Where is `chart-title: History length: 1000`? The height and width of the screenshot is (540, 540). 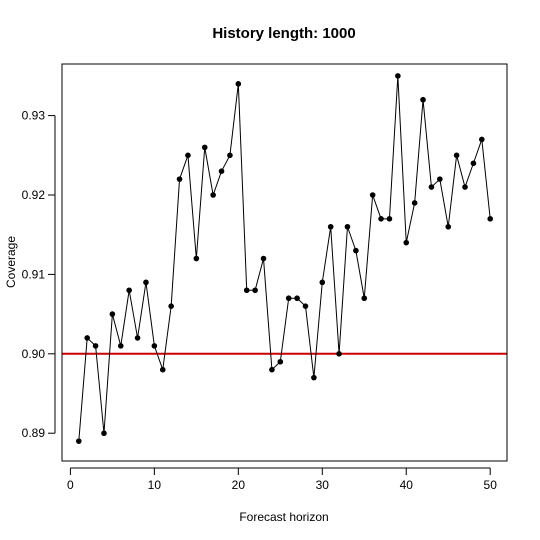 chart-title: History length: 1000 is located at coordinates (283, 33).